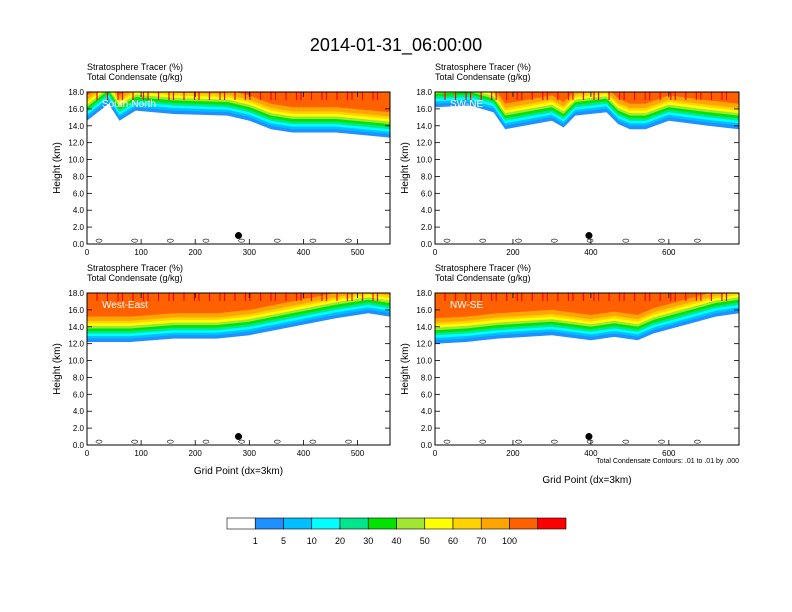 The height and width of the screenshot is (612, 792). I want to click on colorbar-label: 60, so click(453, 541).